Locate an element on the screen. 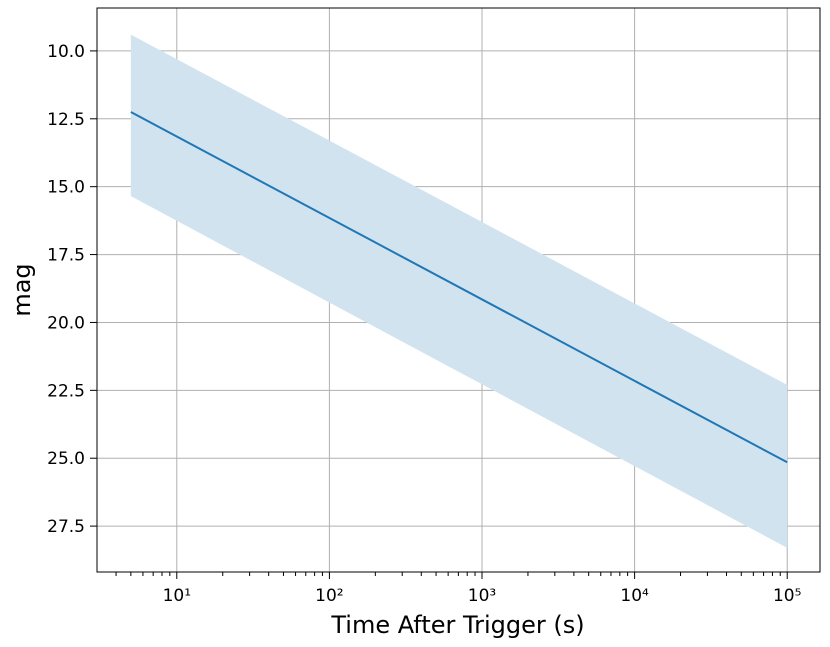  x-tick-label: 10² is located at coordinates (329, 596).